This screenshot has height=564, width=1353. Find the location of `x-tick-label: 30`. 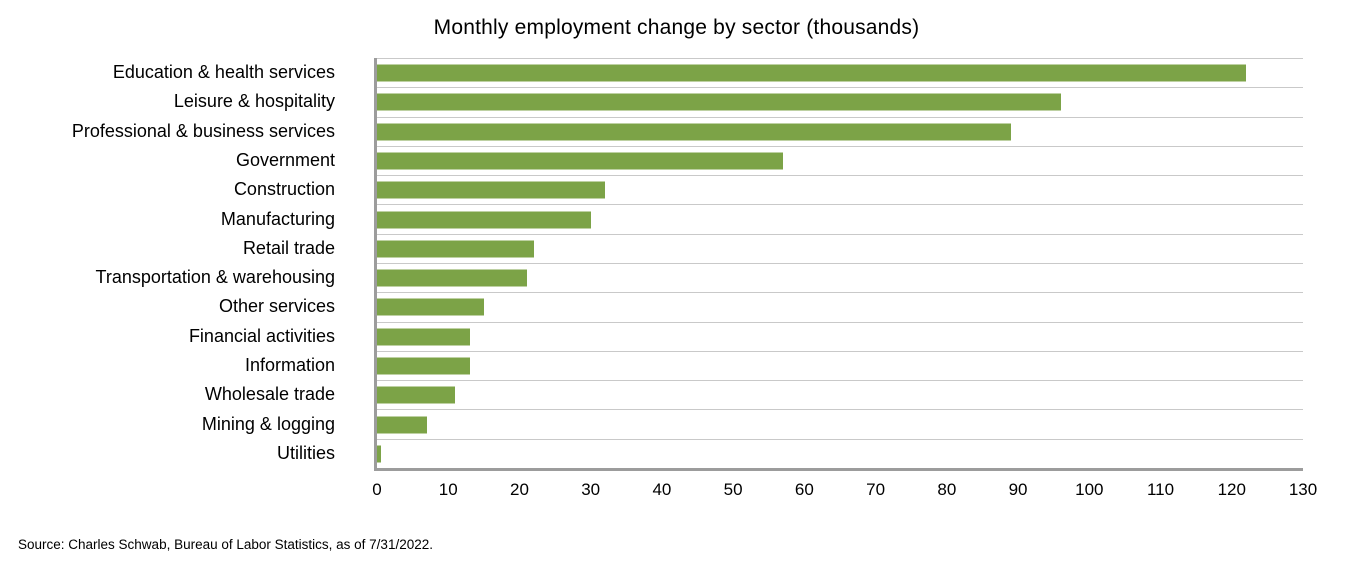

x-tick-label: 30 is located at coordinates (591, 489).